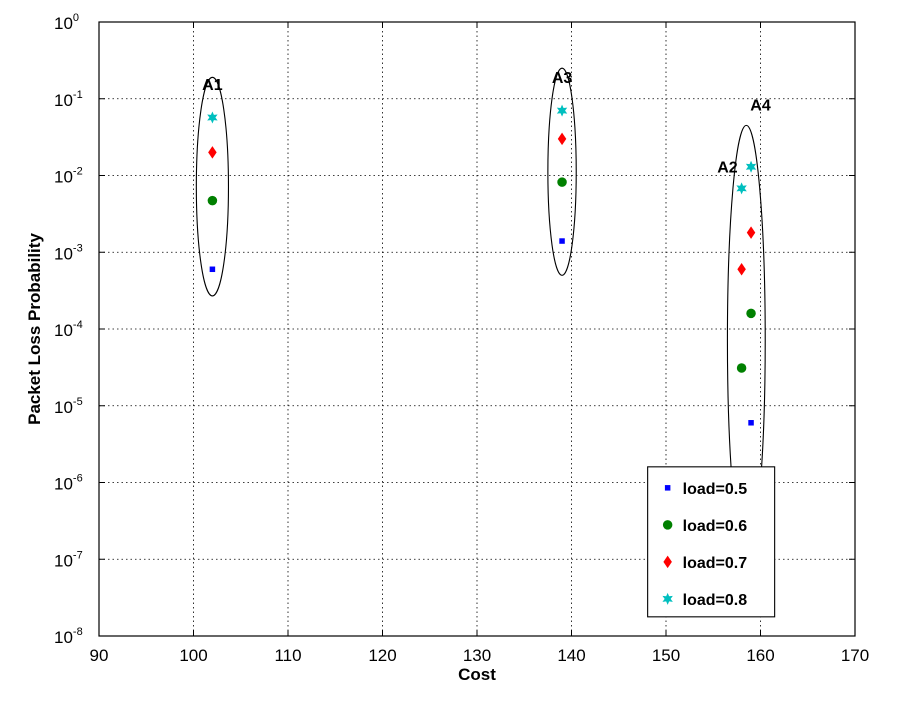 This screenshot has width=897, height=701. I want to click on x-tick-label: 90, so click(99, 655).